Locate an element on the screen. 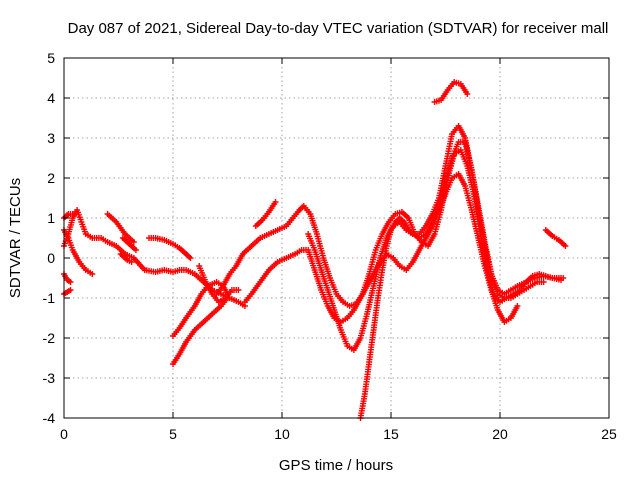 The image size is (640, 480). x-tick-label: 20 is located at coordinates (500, 434).